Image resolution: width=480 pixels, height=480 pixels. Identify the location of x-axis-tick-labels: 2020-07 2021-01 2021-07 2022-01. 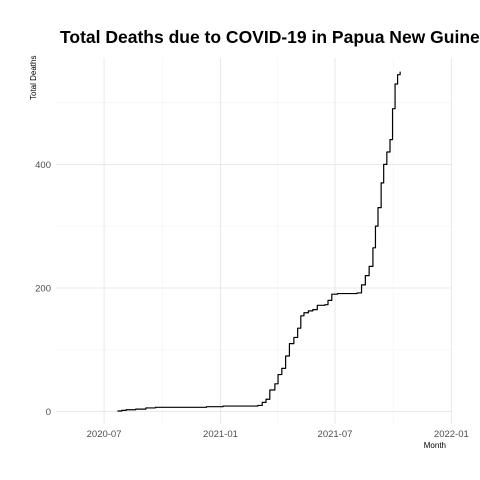
(278, 434).